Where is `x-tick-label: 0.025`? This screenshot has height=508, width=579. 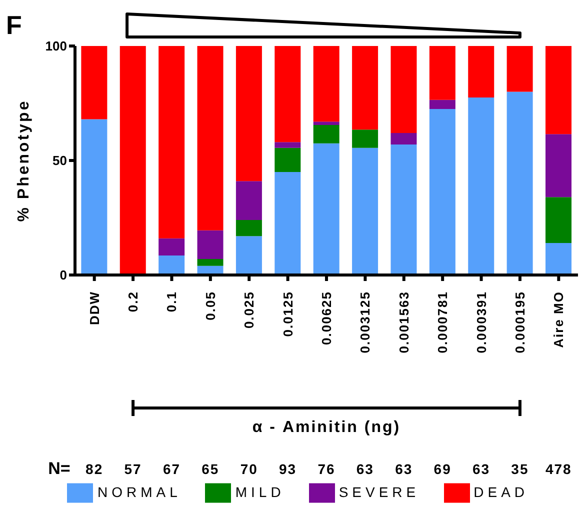
x-tick-label: 0.025 is located at coordinates (249, 310).